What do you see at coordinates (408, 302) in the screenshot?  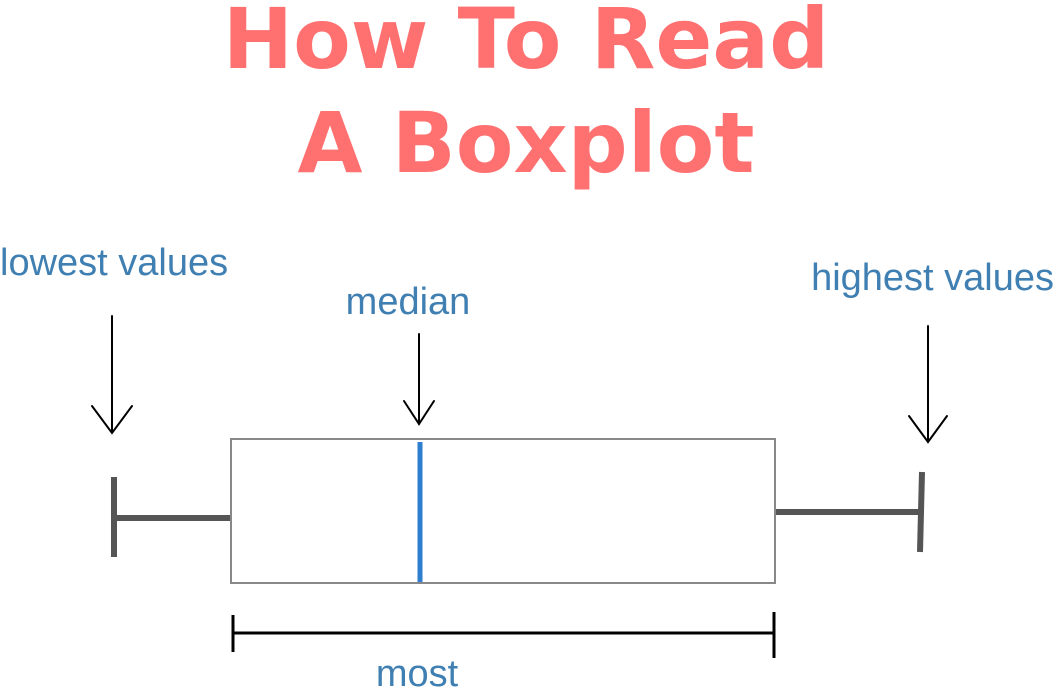 I see `label-median: median` at bounding box center [408, 302].